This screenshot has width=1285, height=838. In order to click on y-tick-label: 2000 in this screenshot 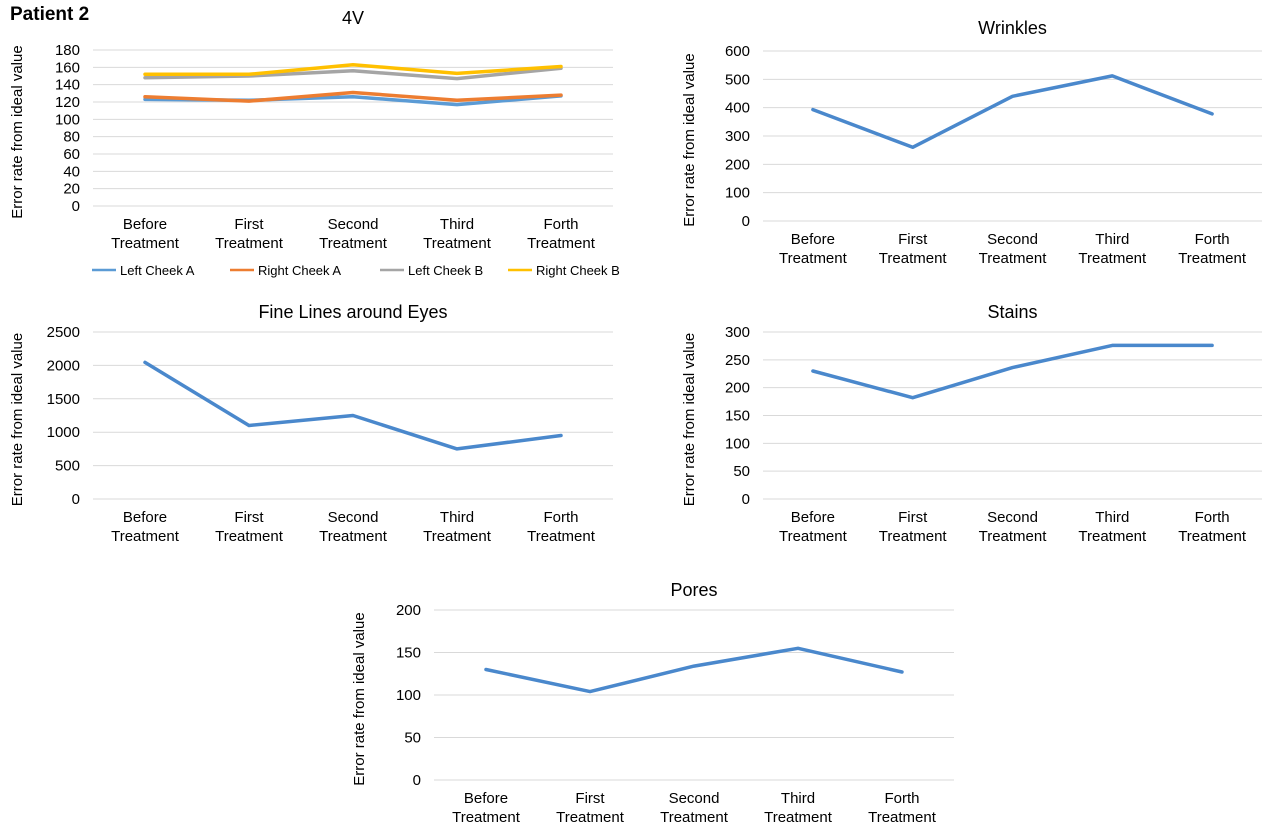, I will do `click(63, 365)`.